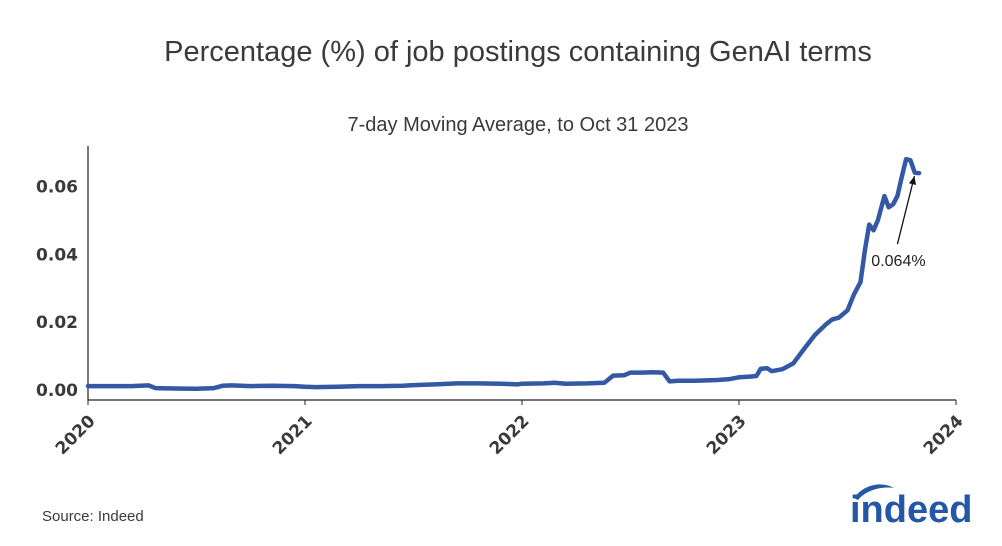 This screenshot has height=546, width=1002. Describe the element at coordinates (944, 435) in the screenshot. I see `x-tick-label: 2024` at that location.